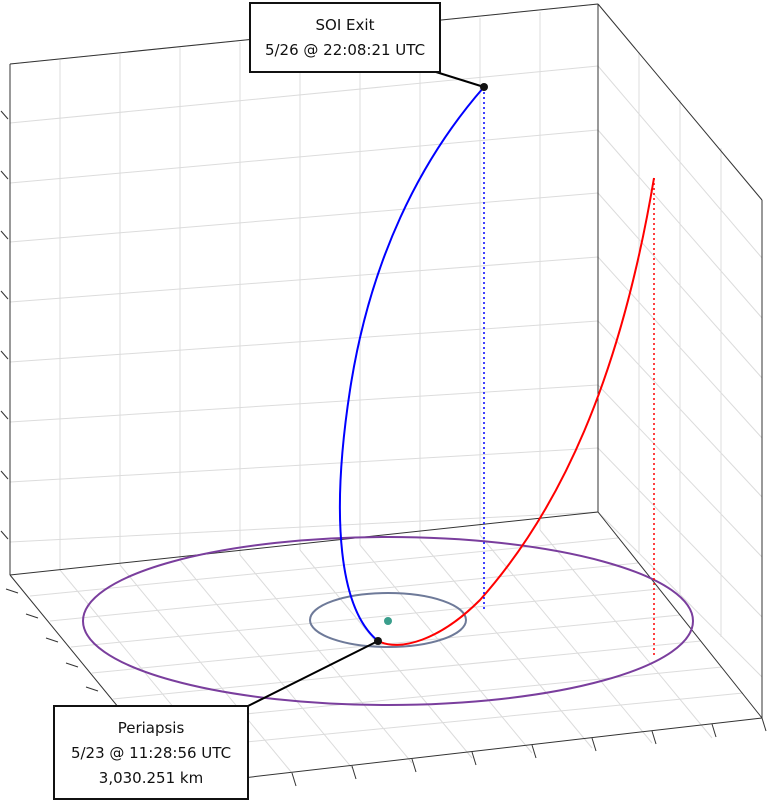 The width and height of the screenshot is (768, 801). I want to click on periapsis-distance: 3,030.251 km, so click(151, 778).